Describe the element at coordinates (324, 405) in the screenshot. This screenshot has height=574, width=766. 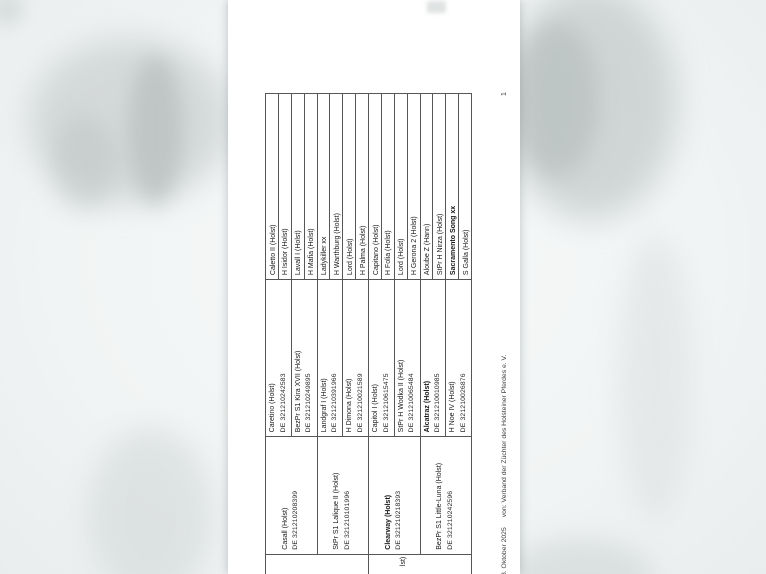
I see `horse-name: Landgraf I (Holst)` at that location.